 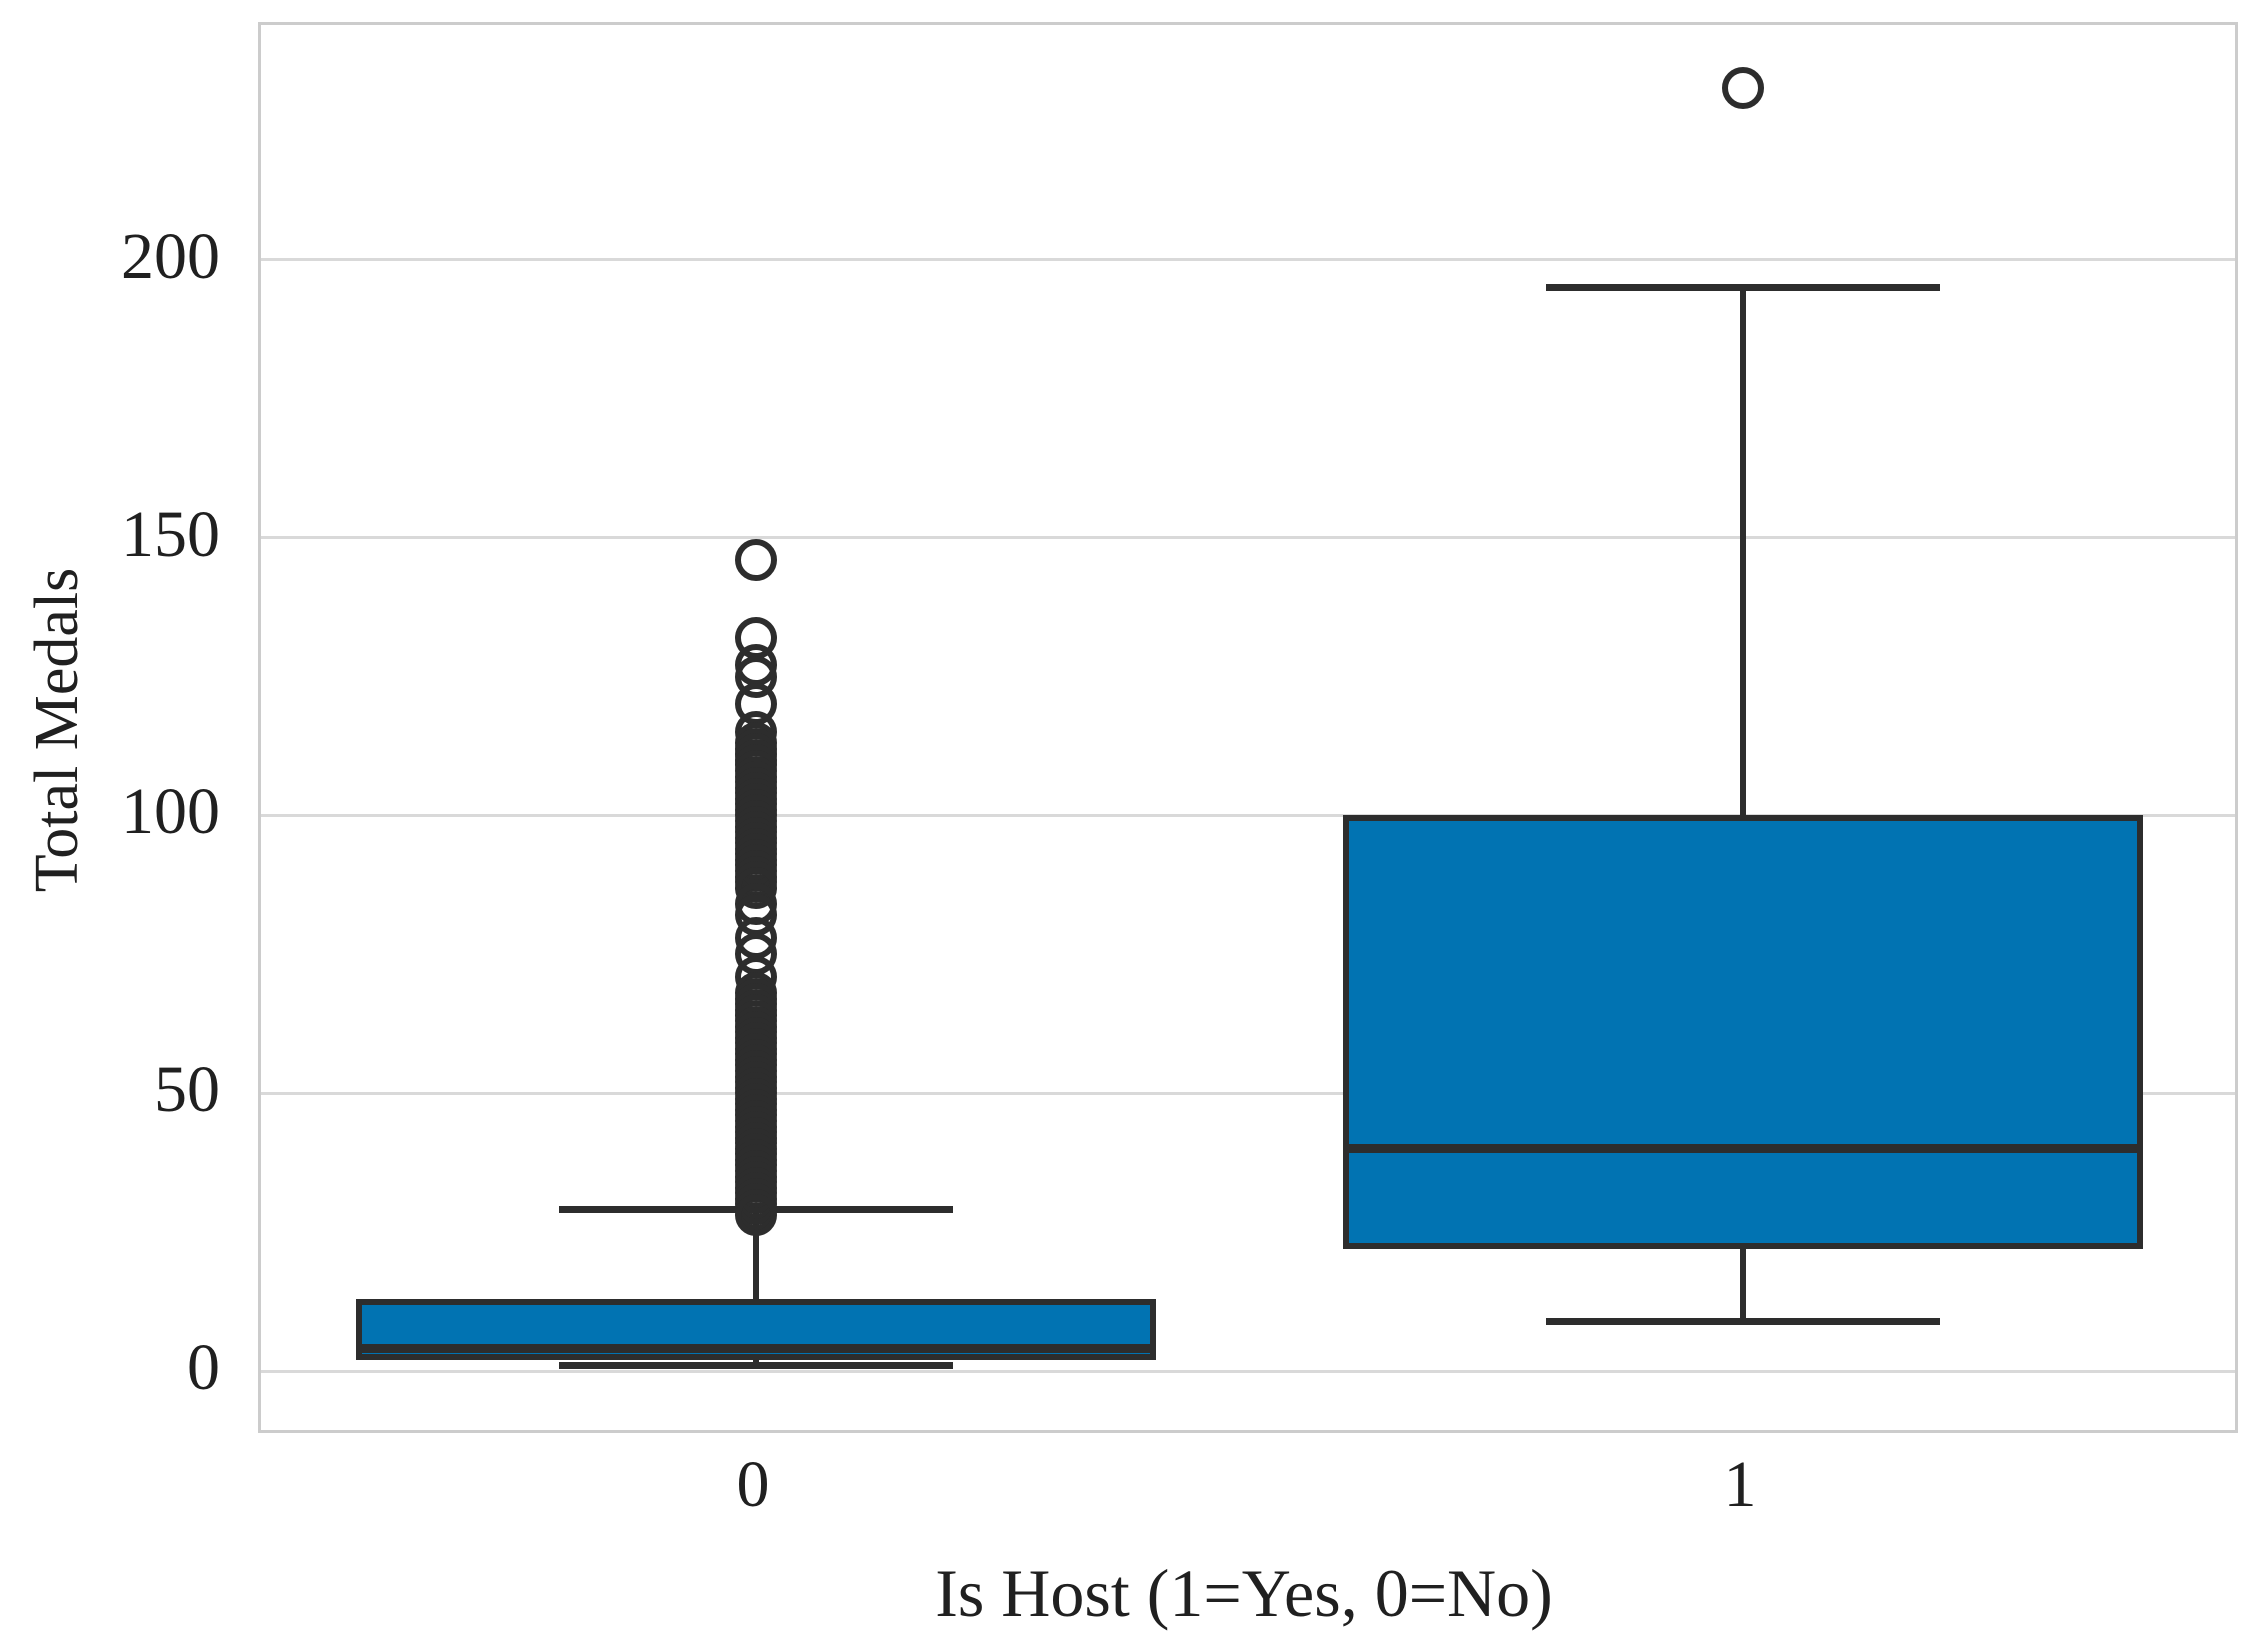 I want to click on x-tick-label-1: 1, so click(x=1740, y=1484).